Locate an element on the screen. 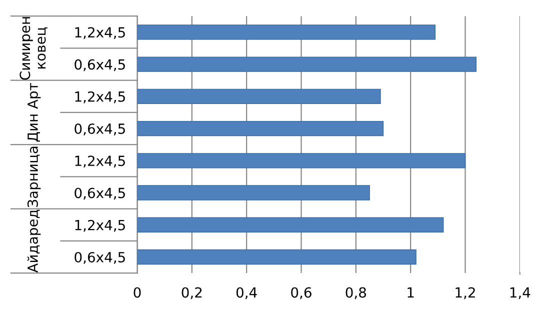 This screenshot has height=322, width=549. x-tick-label: 1,4 is located at coordinates (520, 293).